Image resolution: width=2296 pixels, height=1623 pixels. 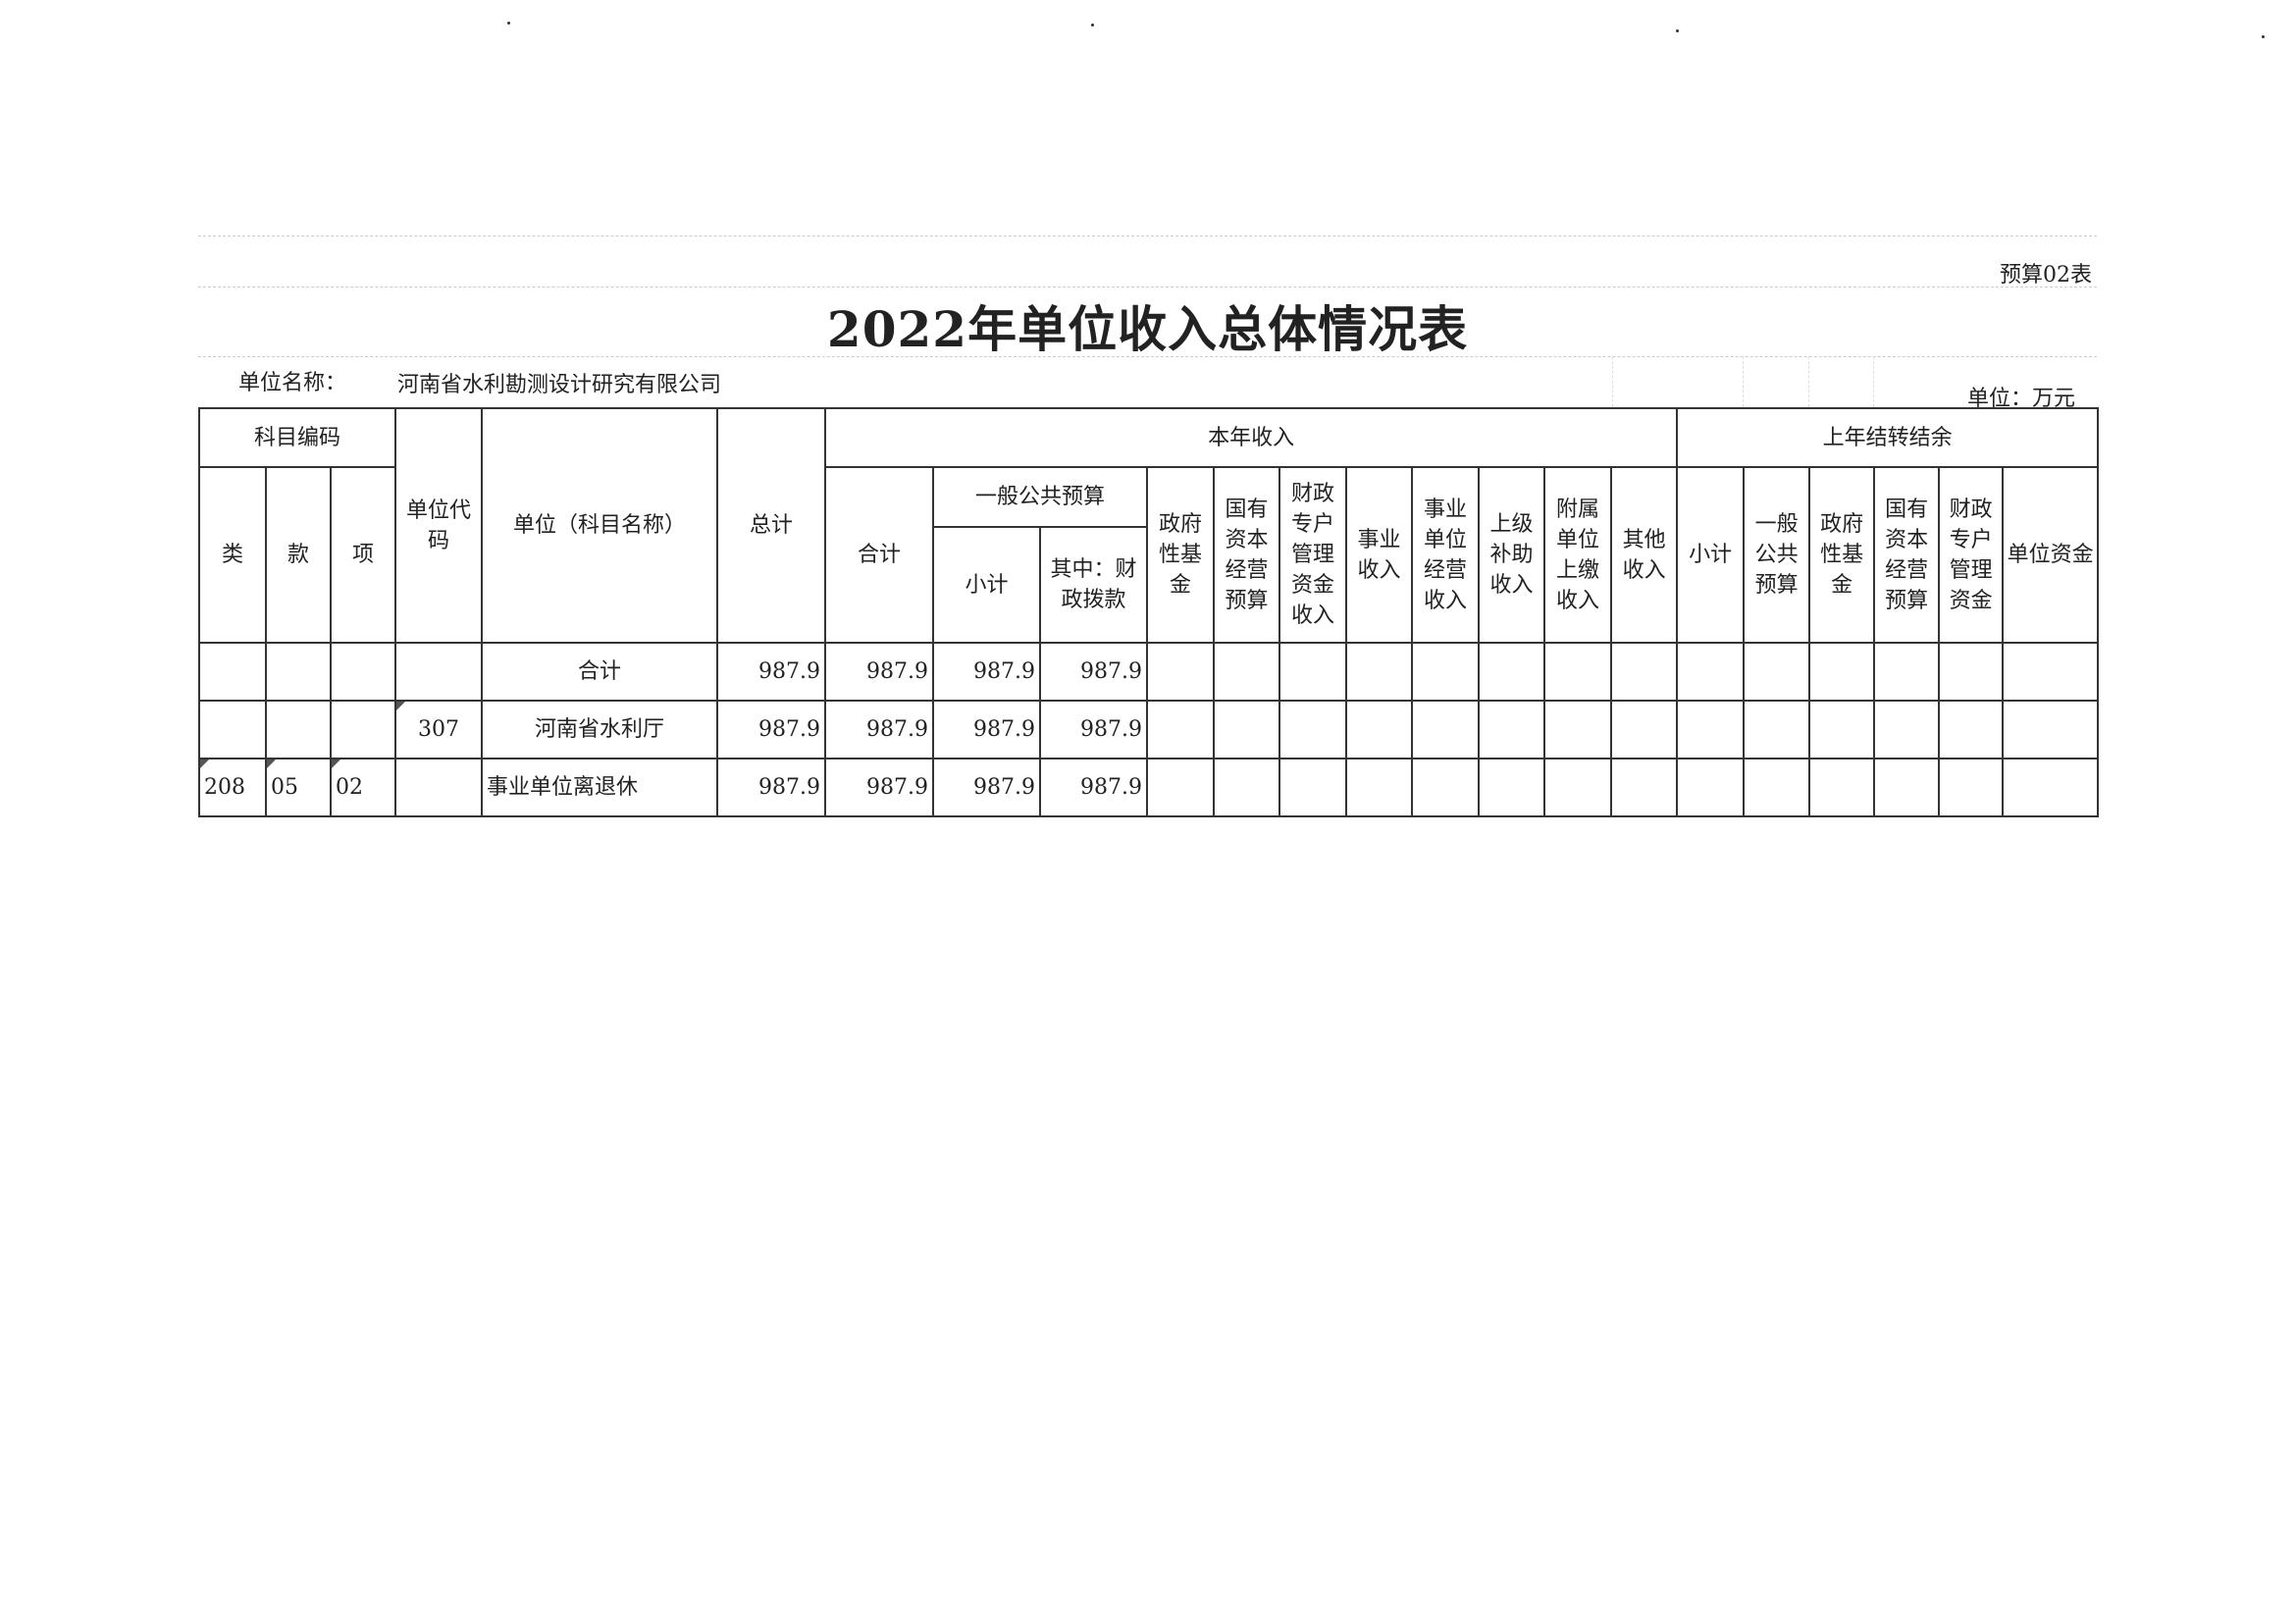 I want to click on cell-name: 合计, so click(x=600, y=672).